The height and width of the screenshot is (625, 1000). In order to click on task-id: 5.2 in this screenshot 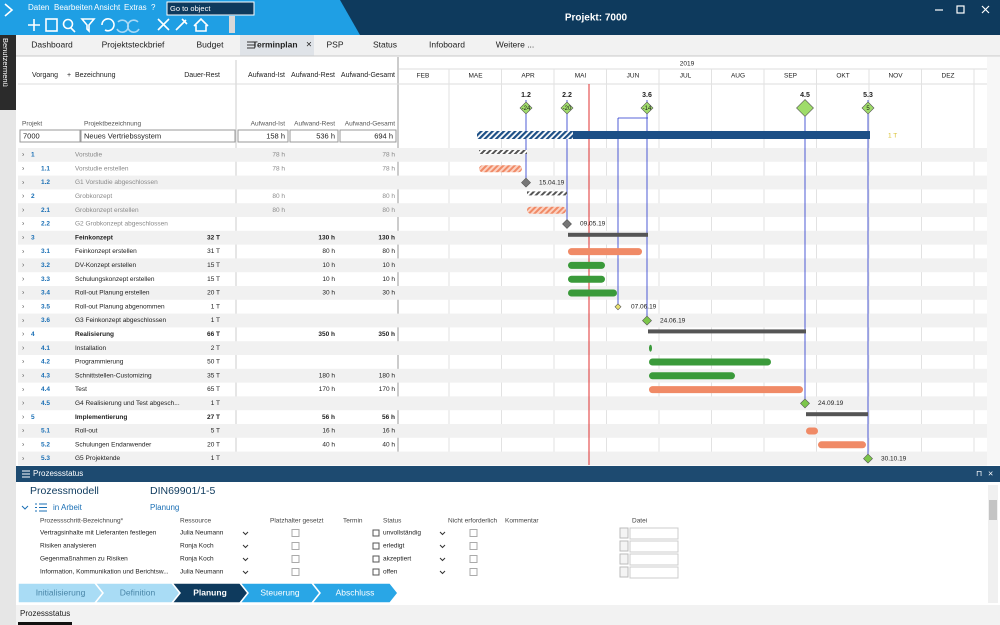, I will do `click(45, 444)`.